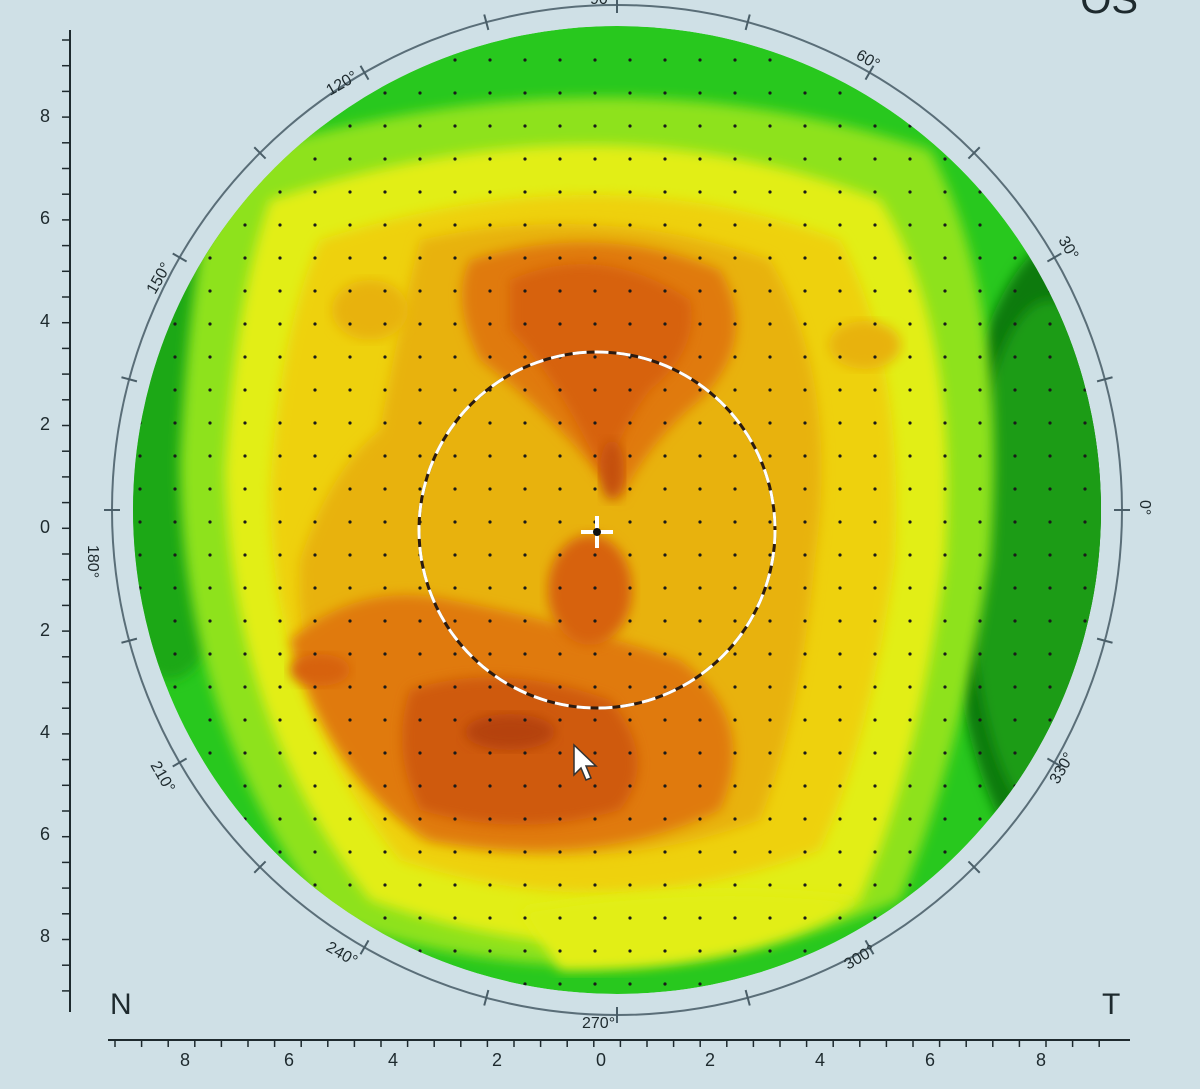 The width and height of the screenshot is (1200, 1089). What do you see at coordinates (1062, 768) in the screenshot?
I see `angle-label-330: 330°` at bounding box center [1062, 768].